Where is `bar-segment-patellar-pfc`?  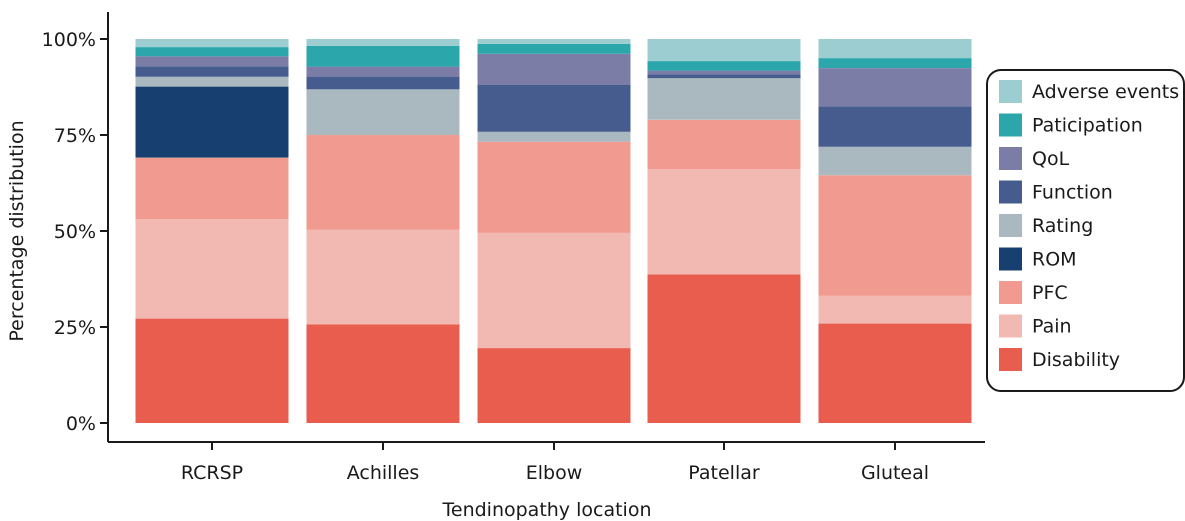 bar-segment-patellar-pfc is located at coordinates (724, 144).